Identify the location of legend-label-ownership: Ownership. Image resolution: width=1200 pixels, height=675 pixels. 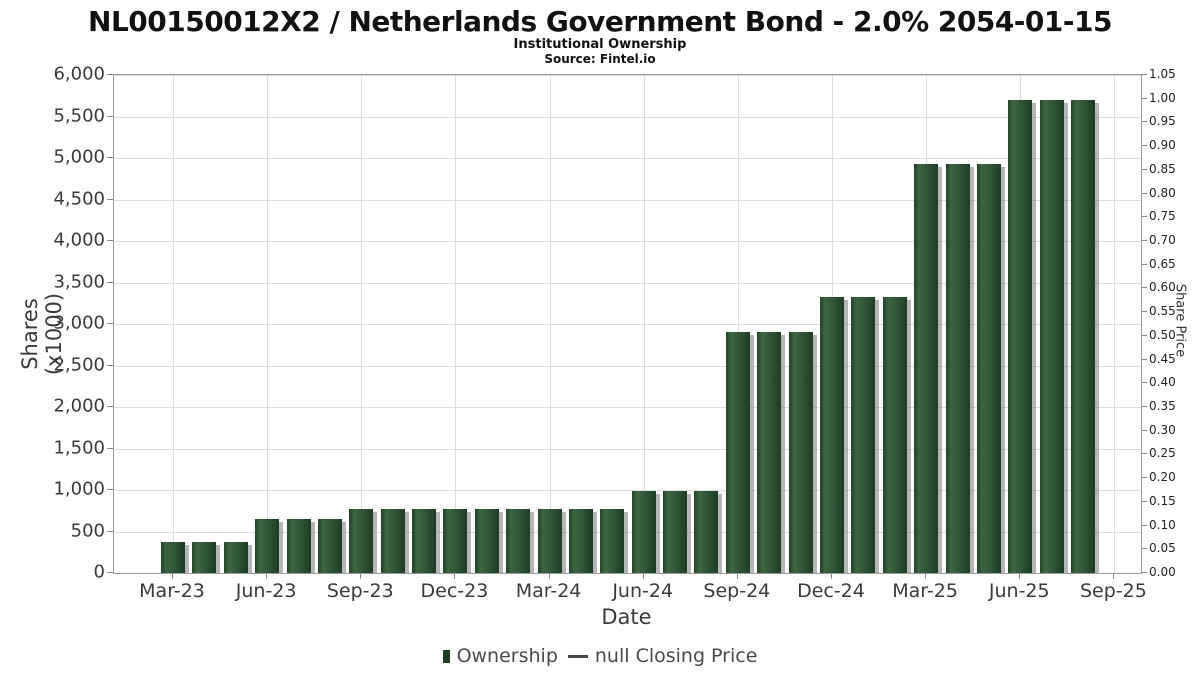
(507, 656).